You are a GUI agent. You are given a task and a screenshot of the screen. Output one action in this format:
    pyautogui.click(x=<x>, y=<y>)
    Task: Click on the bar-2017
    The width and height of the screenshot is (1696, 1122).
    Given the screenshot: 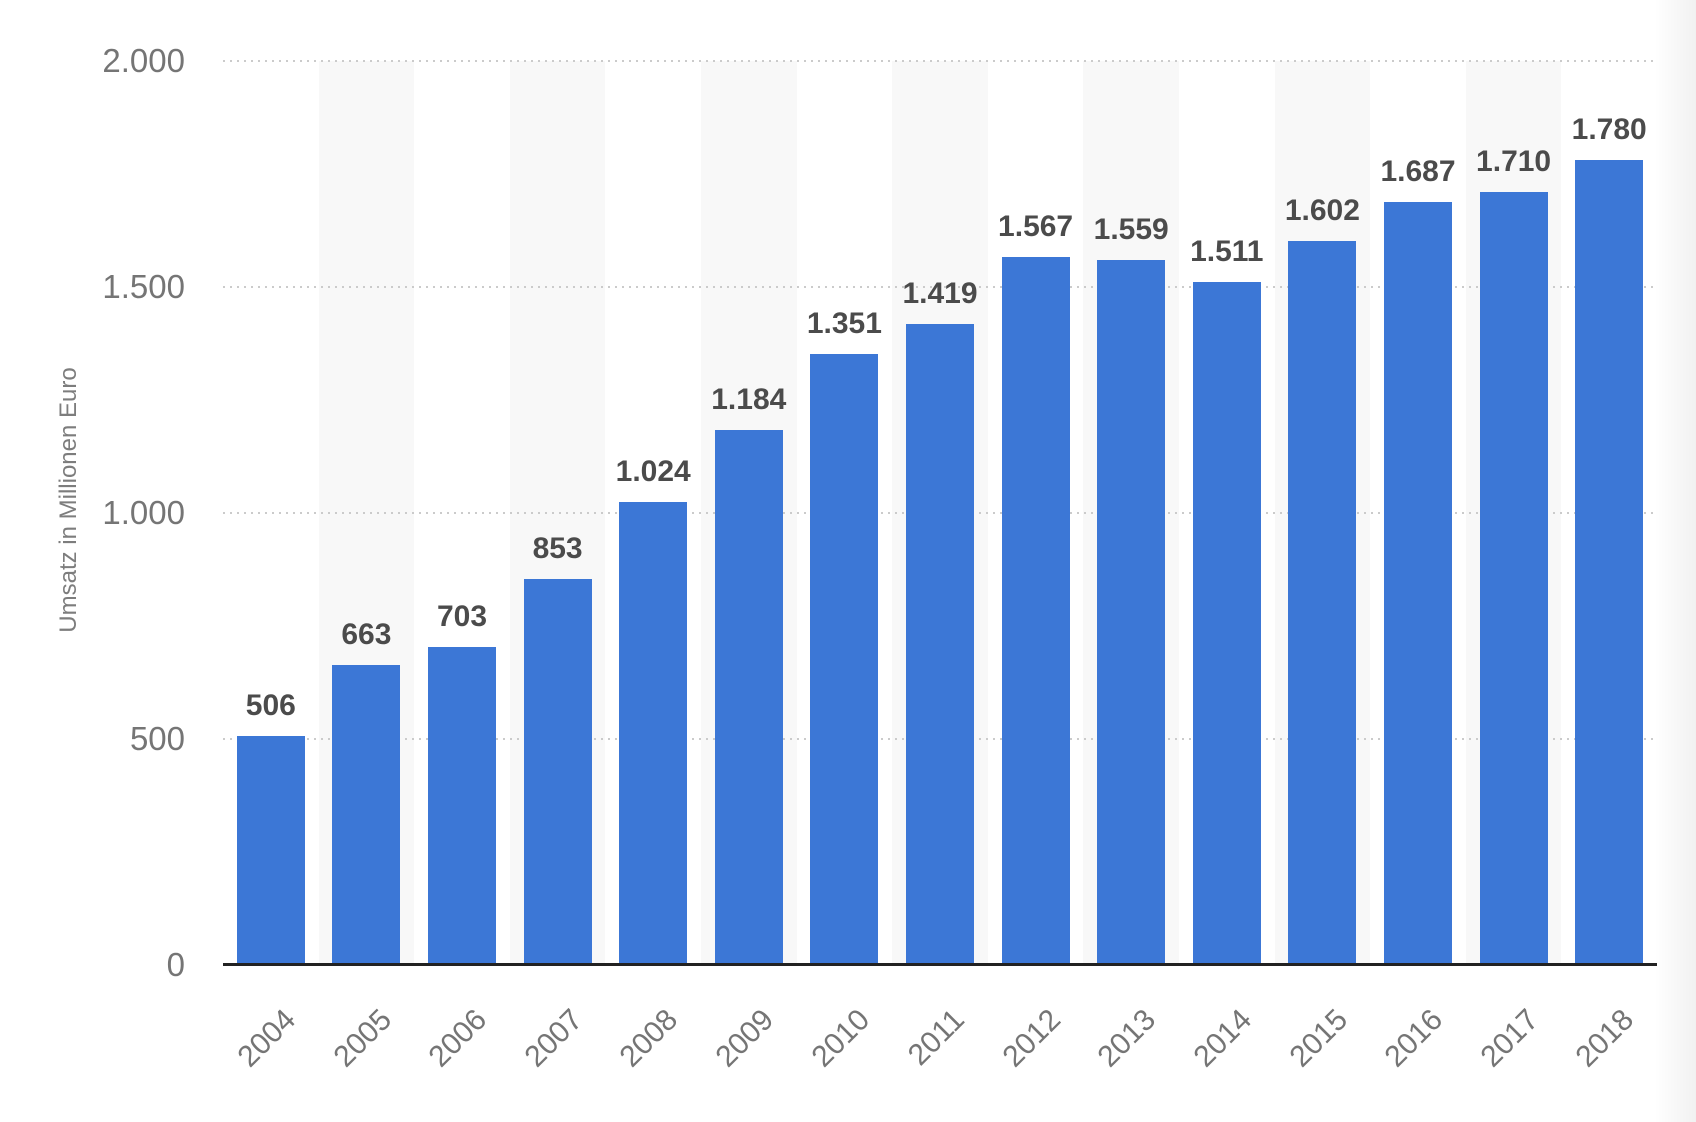 What is the action you would take?
    pyautogui.click(x=1513, y=578)
    